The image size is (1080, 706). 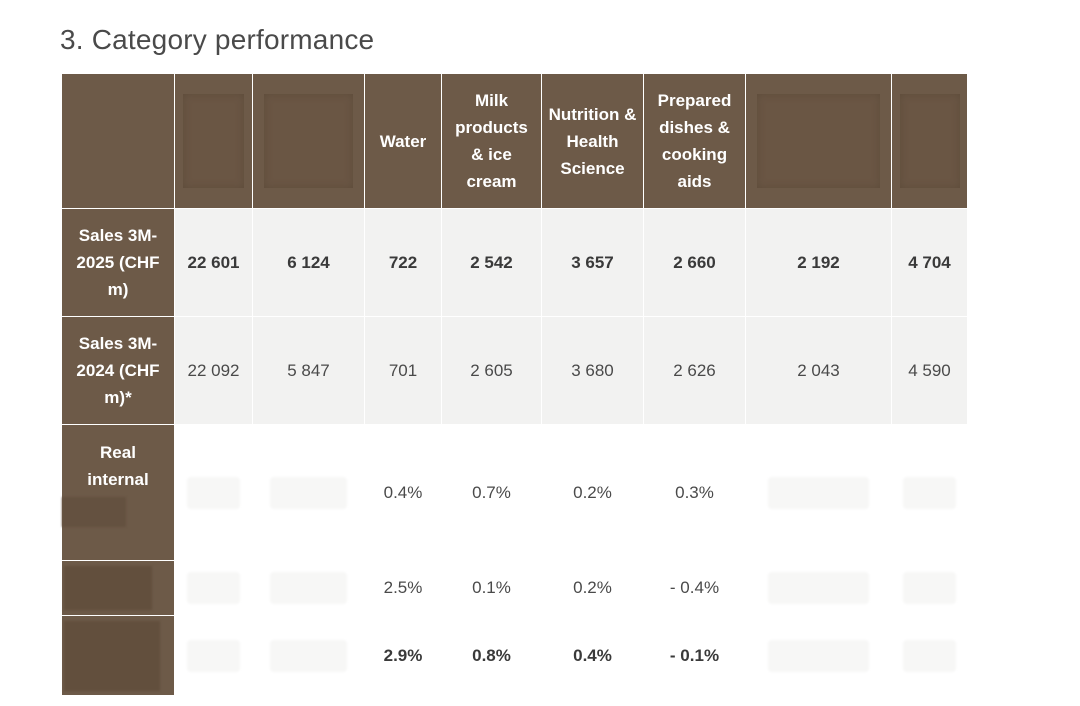 I want to click on table-cell: 6 124, so click(x=308, y=262).